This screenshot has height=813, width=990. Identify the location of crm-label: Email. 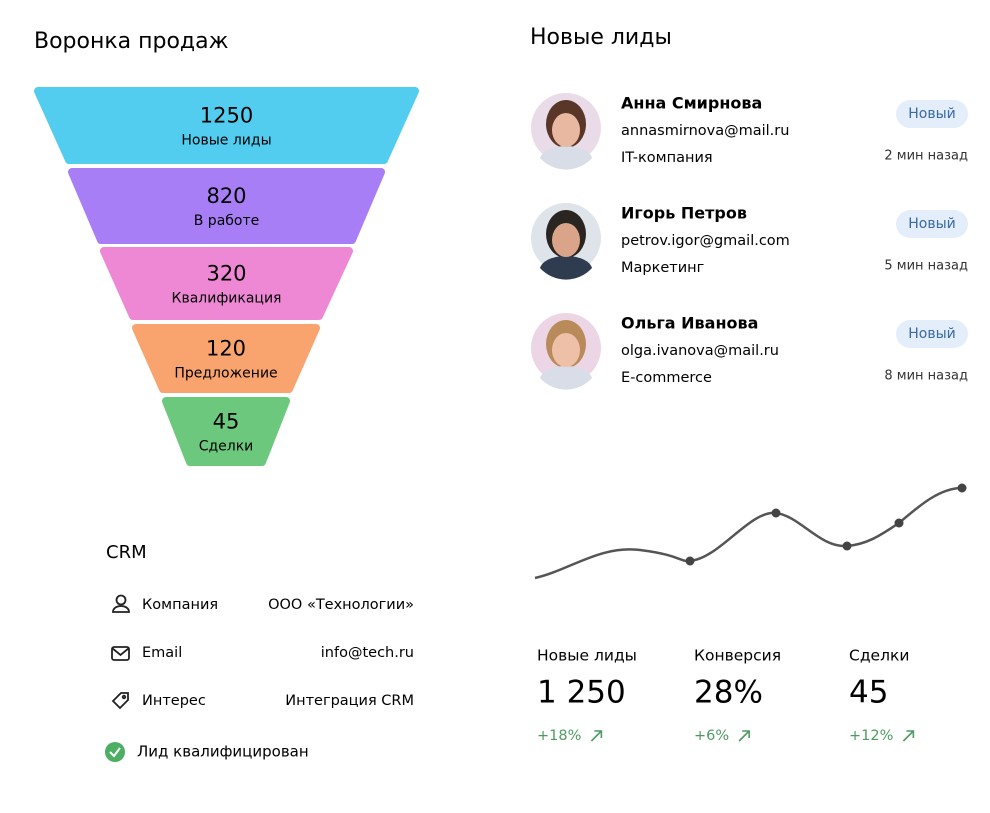
(162, 653).